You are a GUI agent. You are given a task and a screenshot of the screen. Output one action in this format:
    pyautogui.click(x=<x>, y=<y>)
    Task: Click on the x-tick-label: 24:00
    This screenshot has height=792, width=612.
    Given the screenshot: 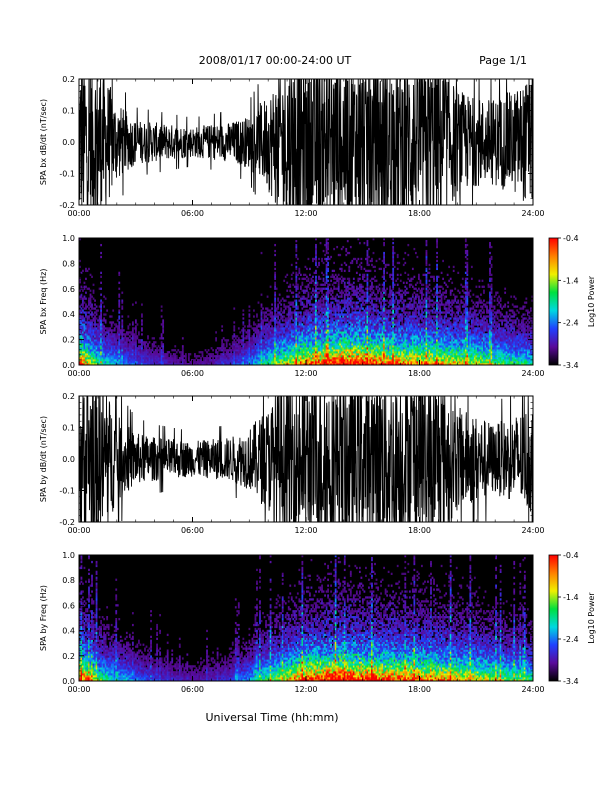 What is the action you would take?
    pyautogui.click(x=532, y=213)
    